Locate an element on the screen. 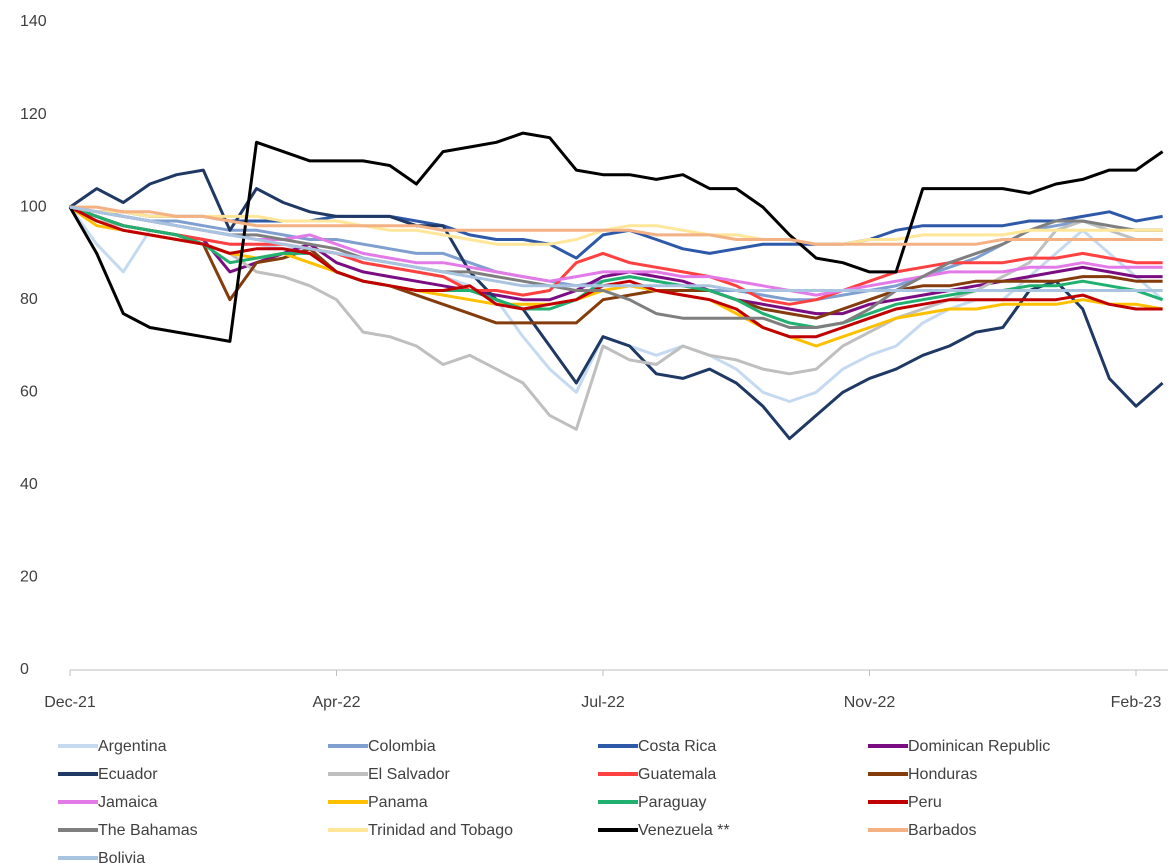 This screenshot has width=1168, height=866. y-tick-label: 140 is located at coordinates (33, 21).